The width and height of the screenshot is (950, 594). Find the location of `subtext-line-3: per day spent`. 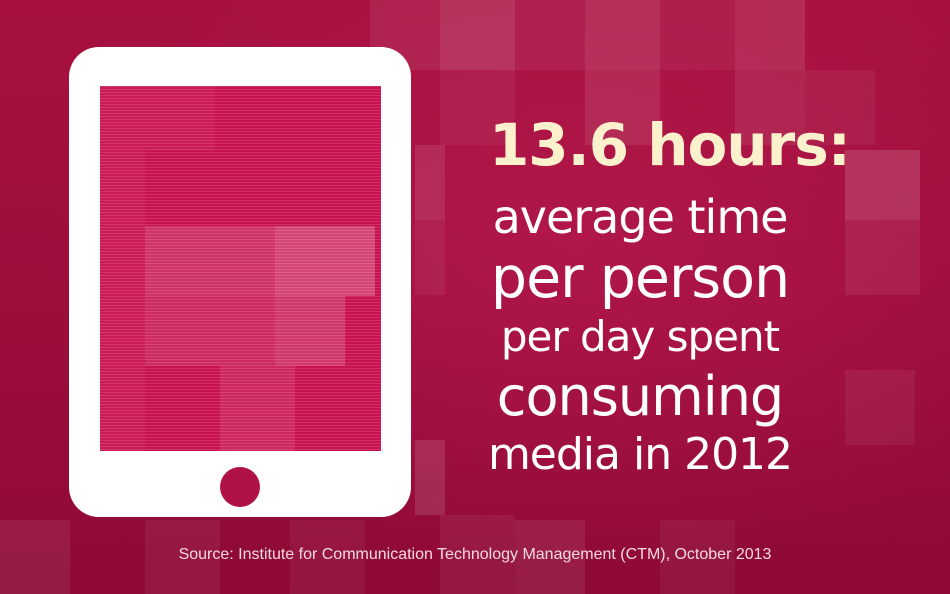

subtext-line-3: per day spent is located at coordinates (640, 336).